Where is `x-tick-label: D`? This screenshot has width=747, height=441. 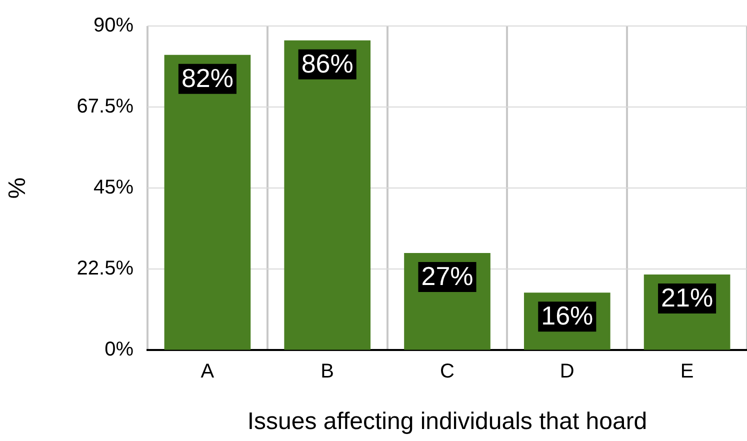 x-tick-label: D is located at coordinates (567, 371).